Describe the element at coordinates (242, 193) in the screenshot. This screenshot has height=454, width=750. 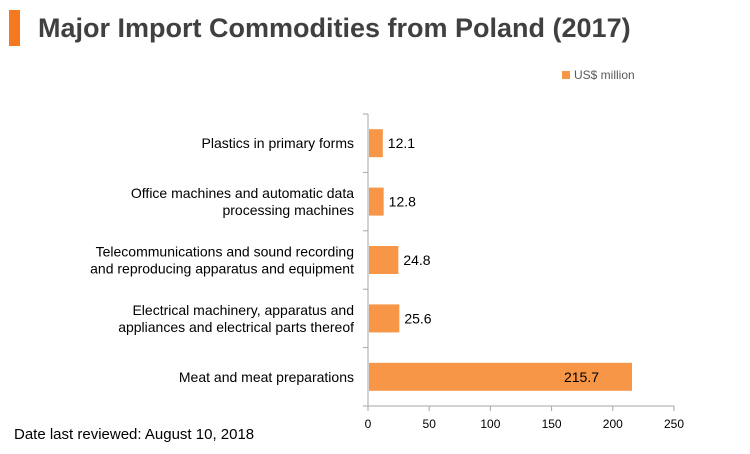
I see `category-label-line: Office machines and automatic data` at that location.